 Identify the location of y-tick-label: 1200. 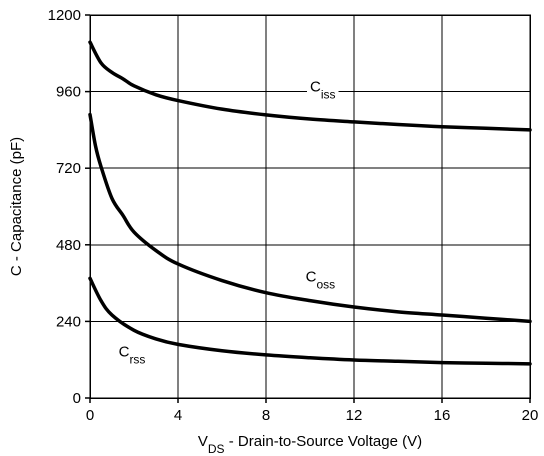
(64, 15).